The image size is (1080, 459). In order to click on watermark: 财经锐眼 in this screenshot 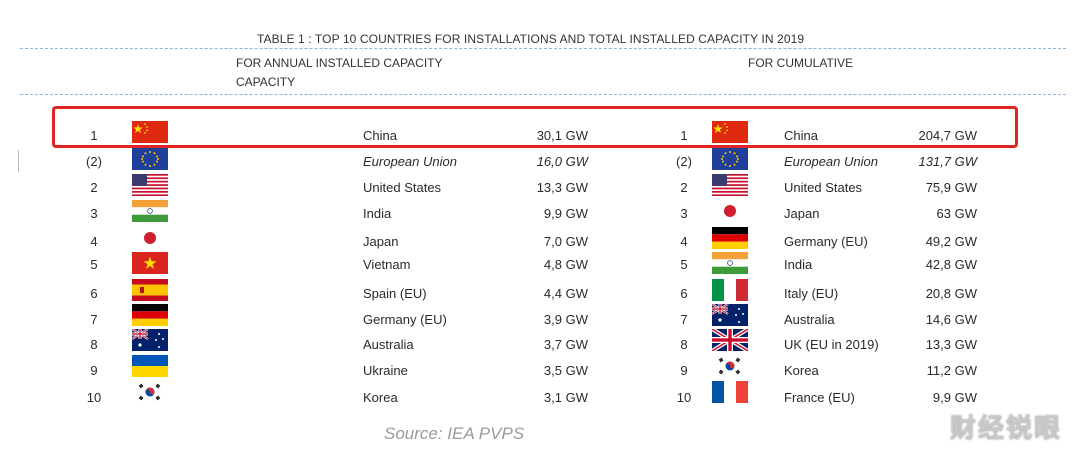, I will do `click(1005, 428)`.